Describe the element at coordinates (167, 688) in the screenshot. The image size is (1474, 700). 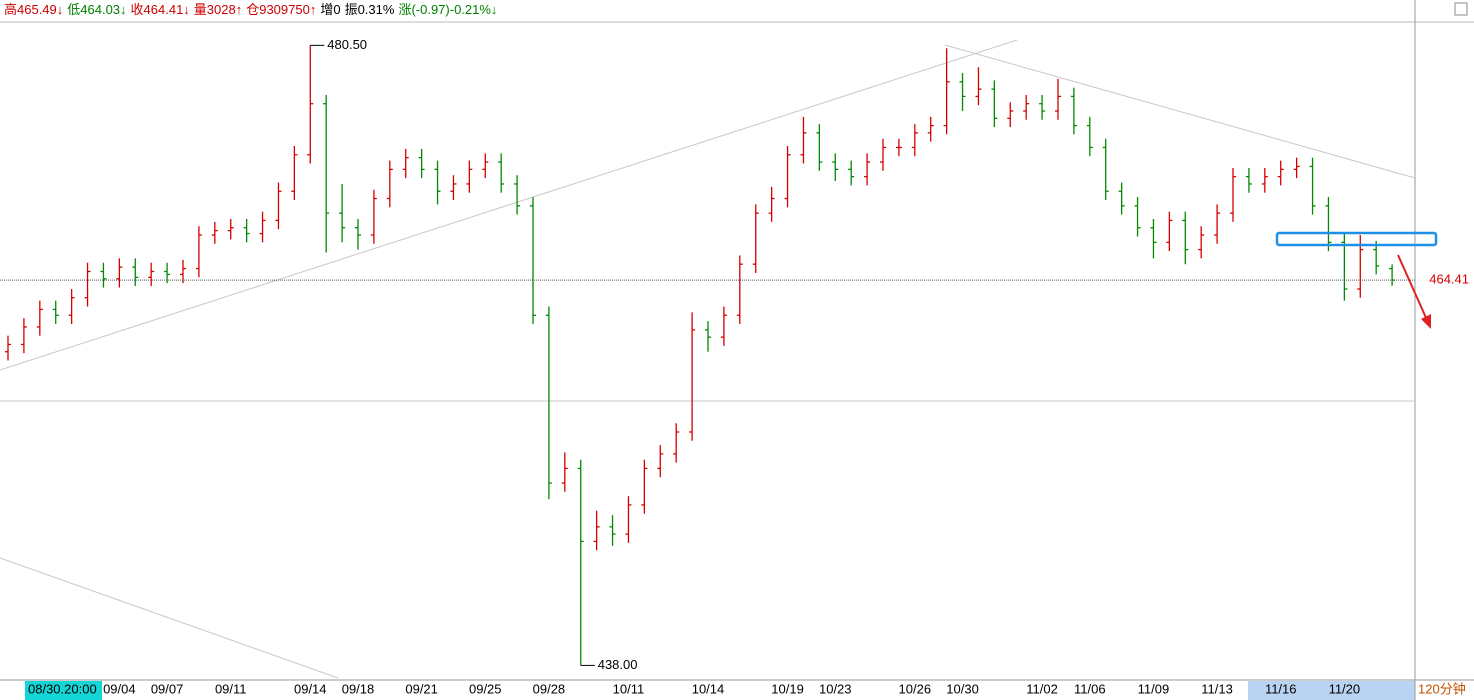
I see `x-tick-label: 09/07` at that location.